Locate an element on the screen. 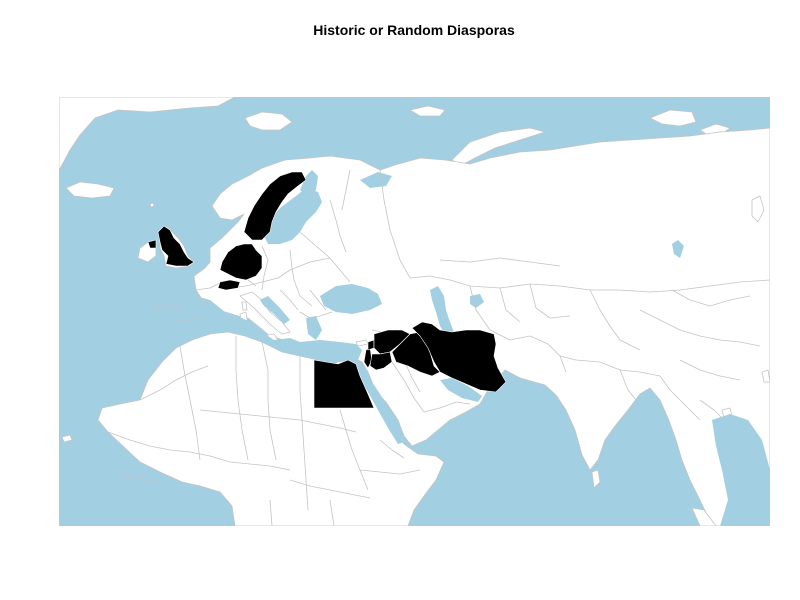  franz-josef-land is located at coordinates (427, 111).